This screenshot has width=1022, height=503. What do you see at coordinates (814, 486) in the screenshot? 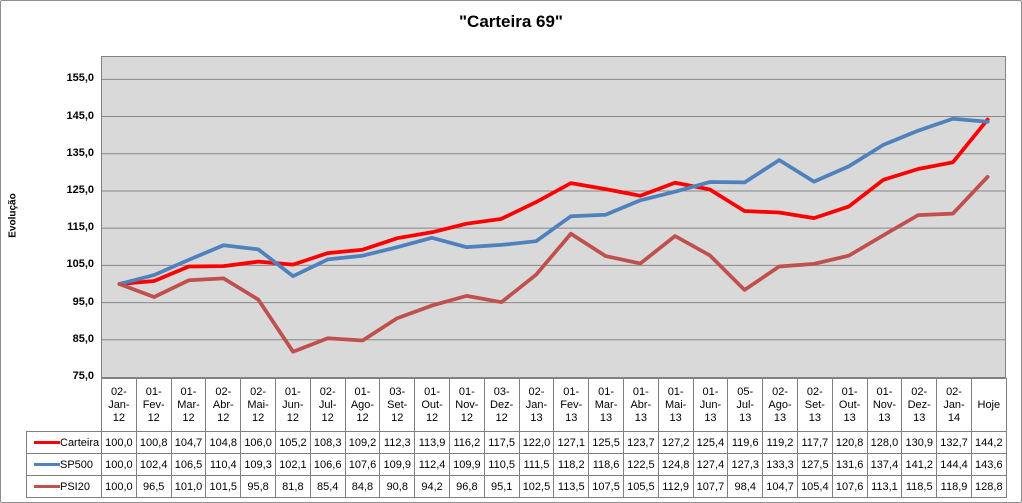
I see `value-cell: 105,4` at bounding box center [814, 486].